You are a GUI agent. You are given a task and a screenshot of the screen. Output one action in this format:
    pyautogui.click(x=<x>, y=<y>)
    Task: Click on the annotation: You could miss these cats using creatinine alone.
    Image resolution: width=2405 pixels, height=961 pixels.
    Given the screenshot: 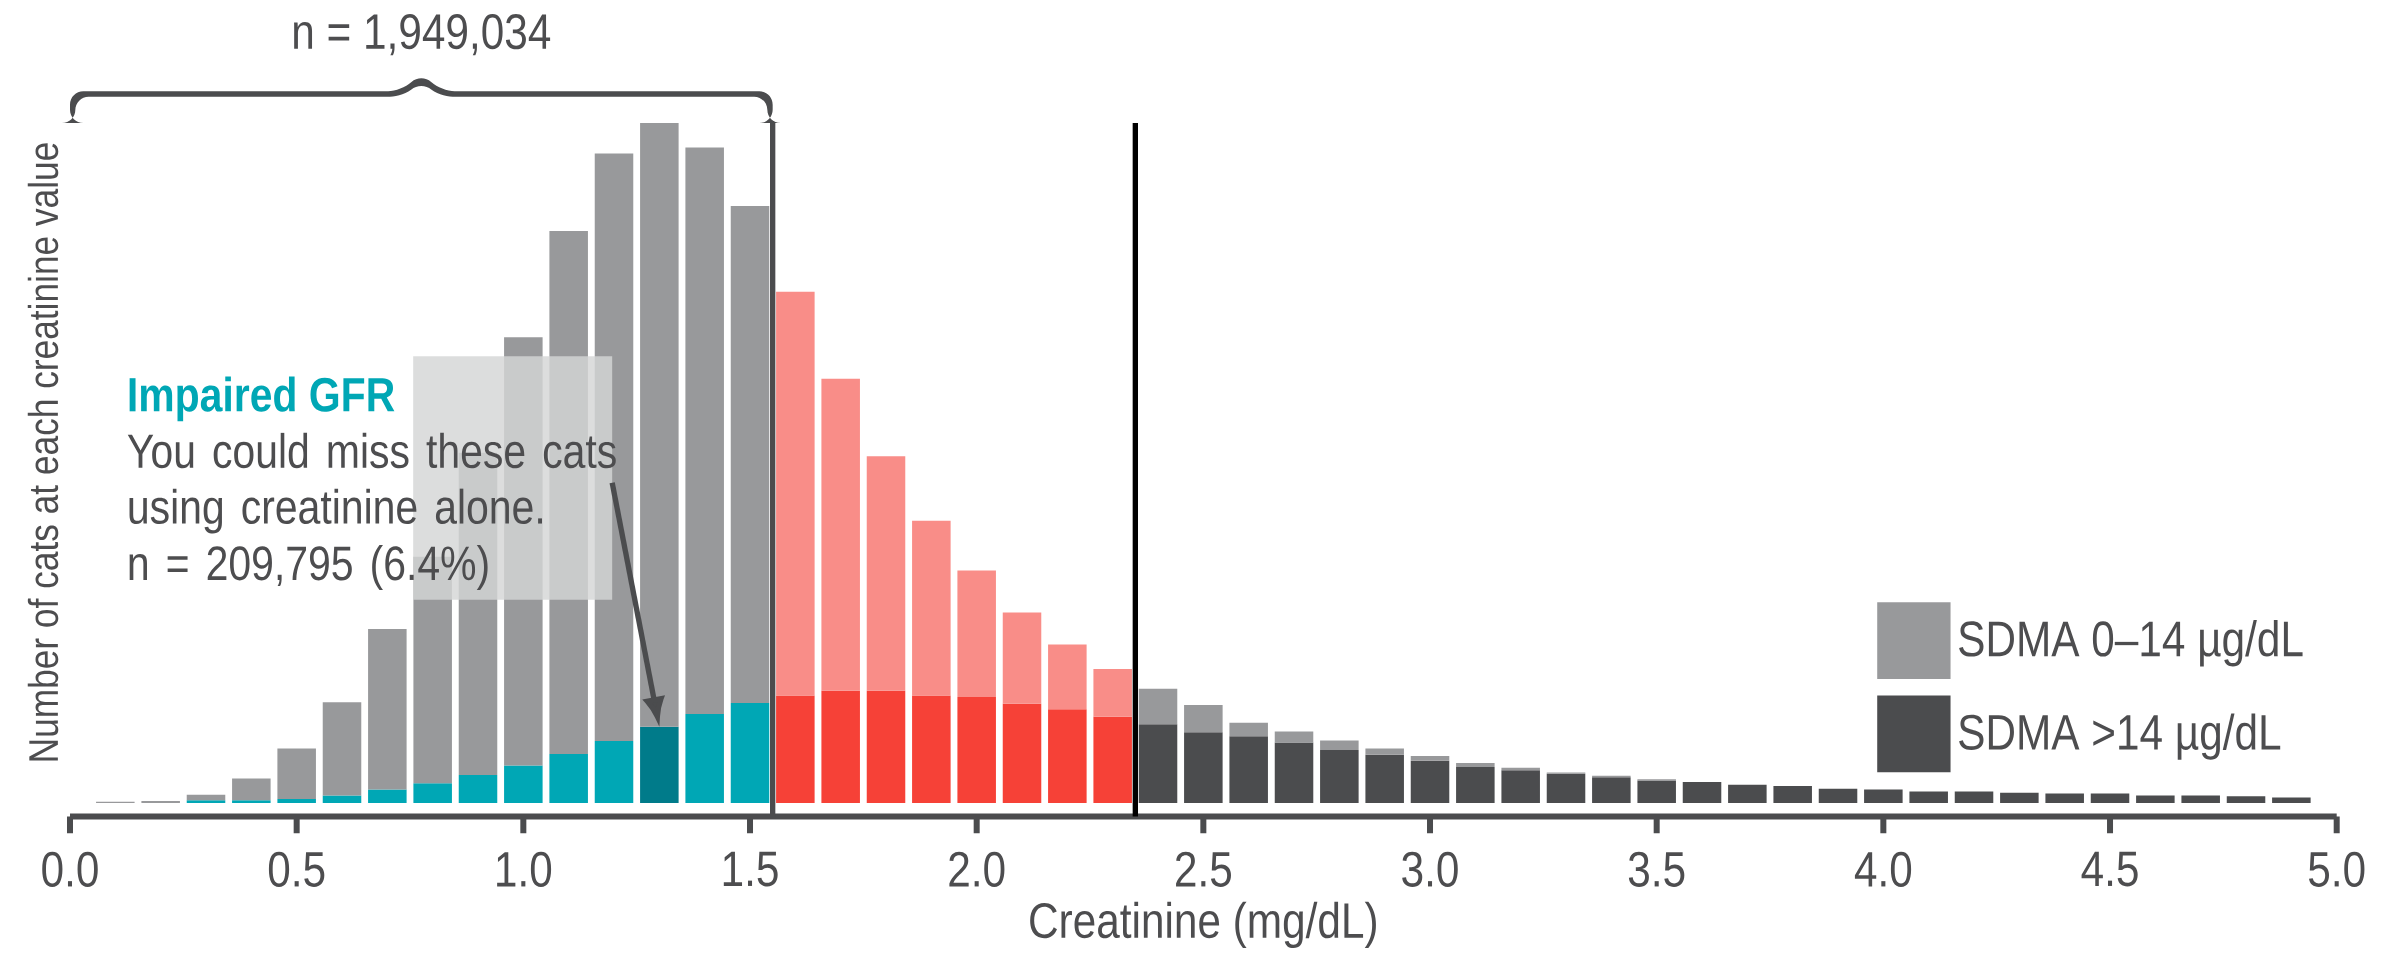 What is the action you would take?
    pyautogui.click(x=371, y=483)
    